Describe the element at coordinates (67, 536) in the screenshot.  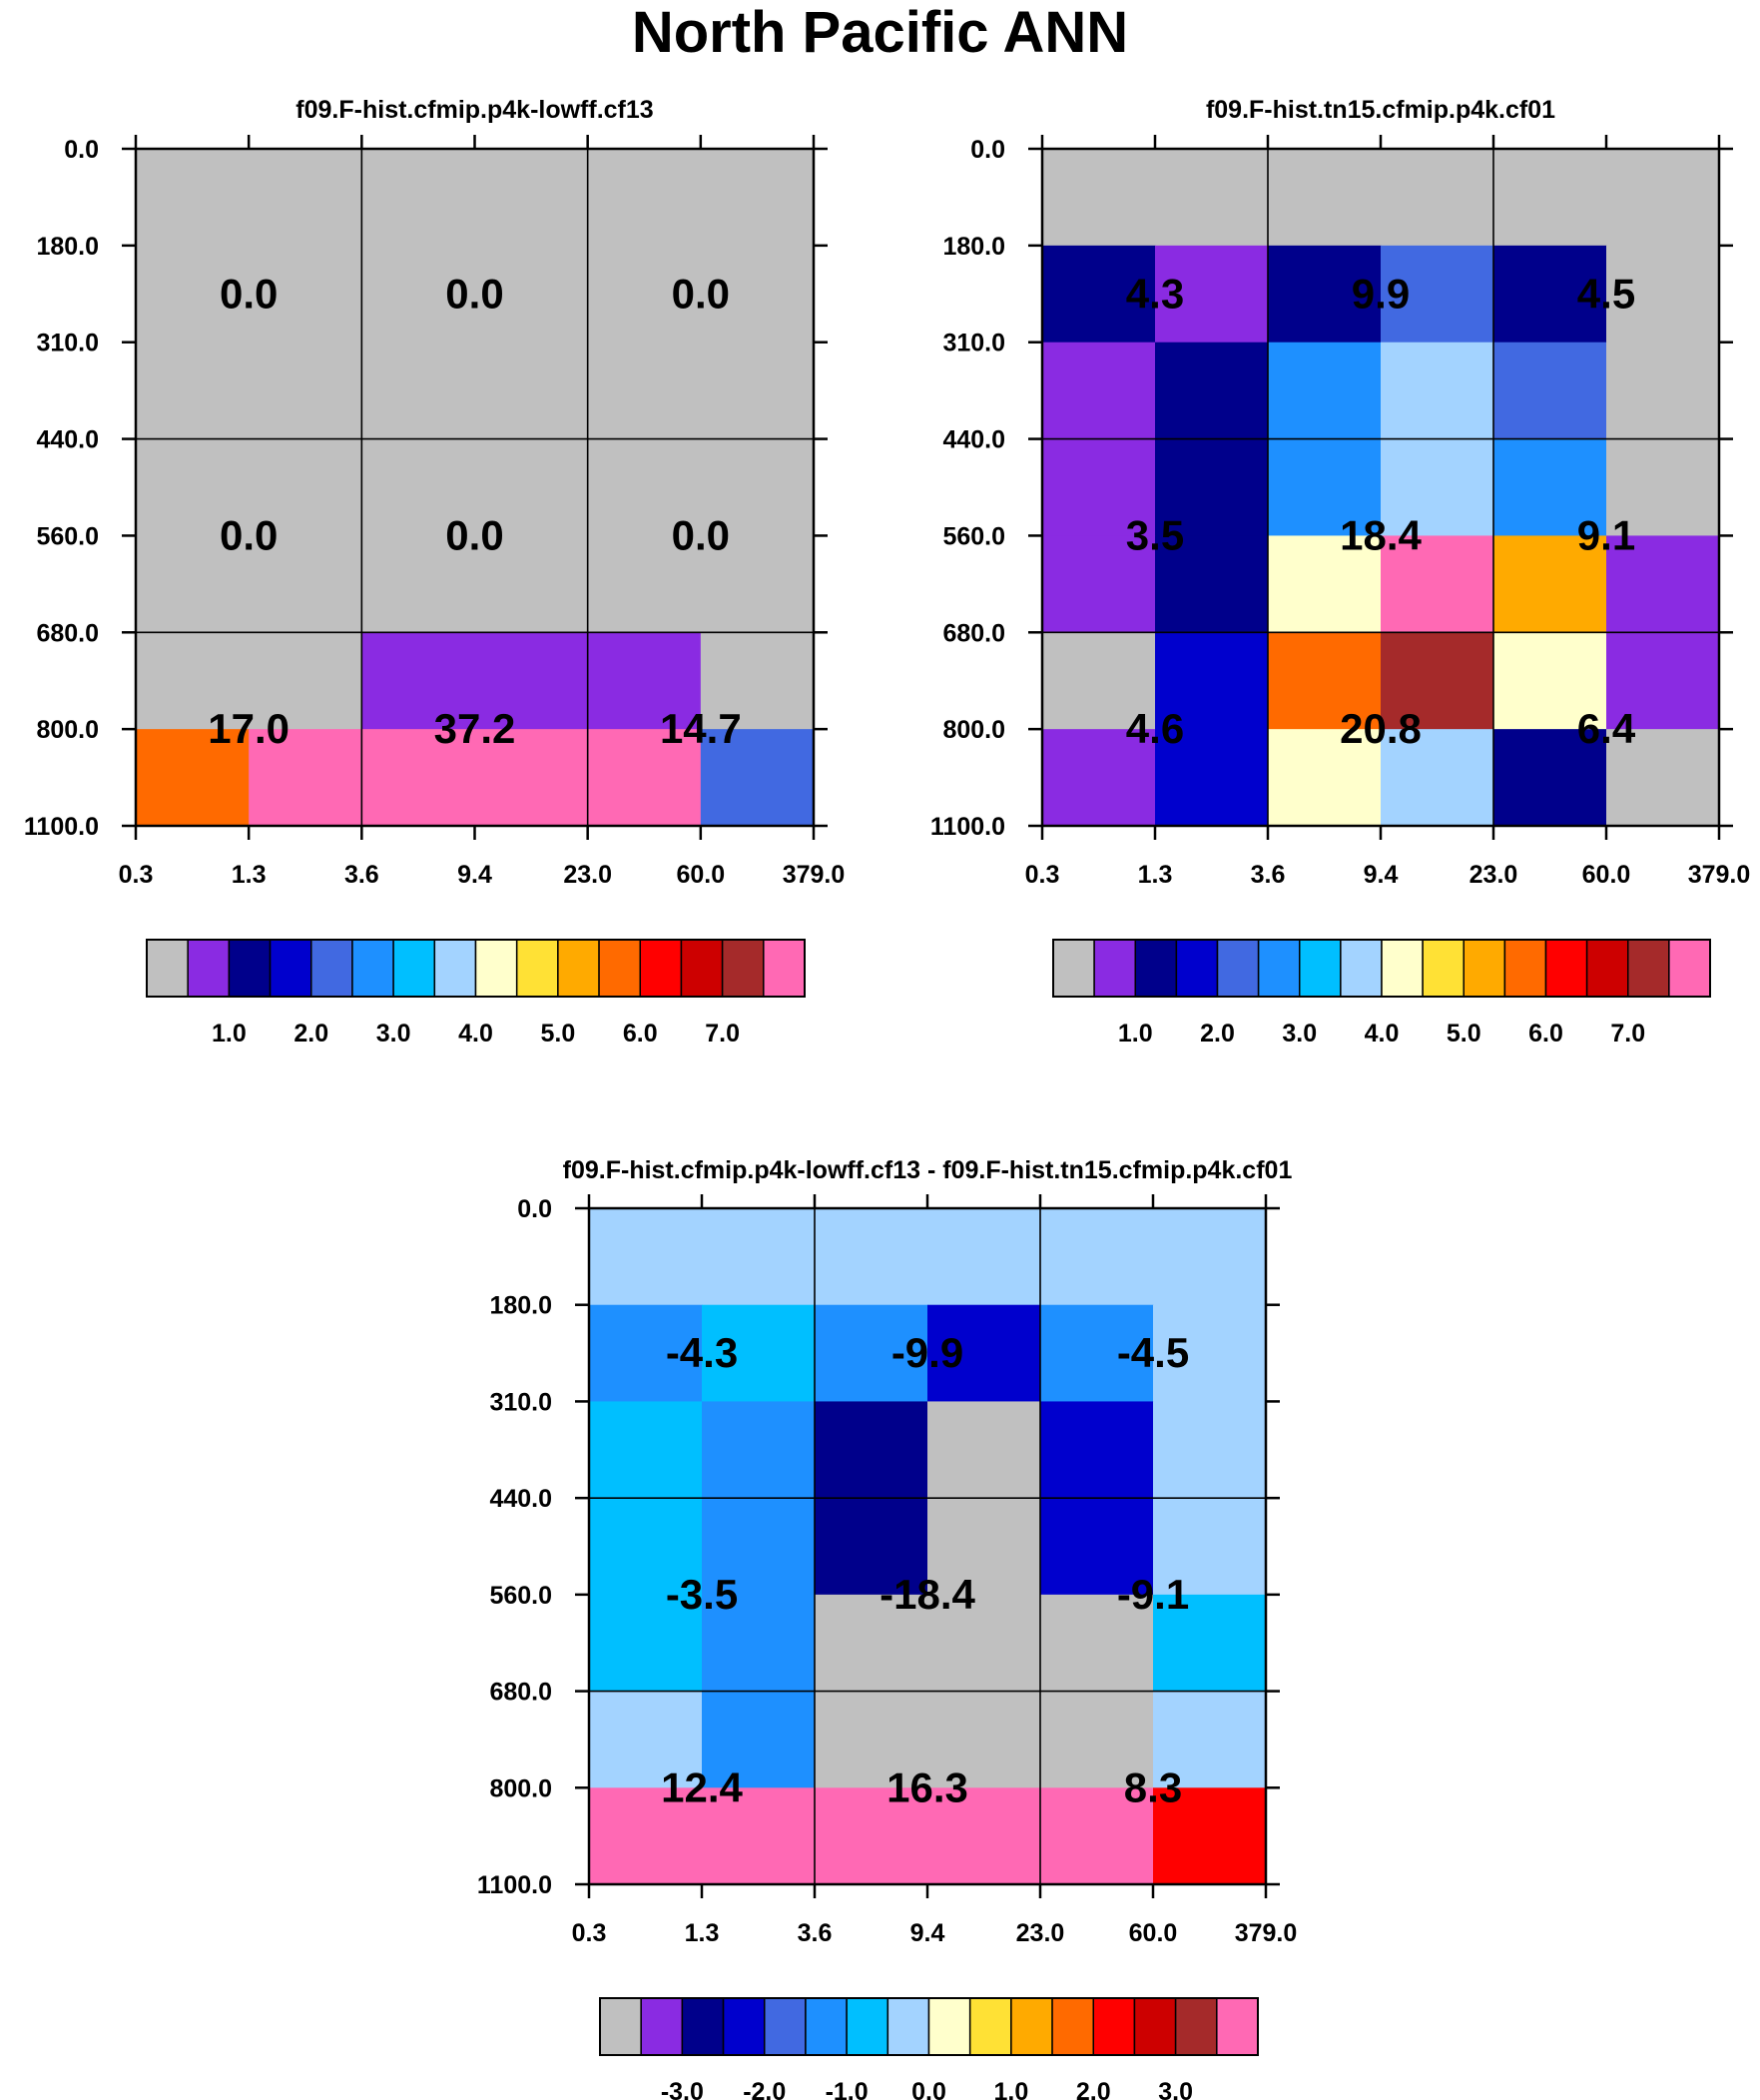
I see `y-tick-label: 560.0` at that location.